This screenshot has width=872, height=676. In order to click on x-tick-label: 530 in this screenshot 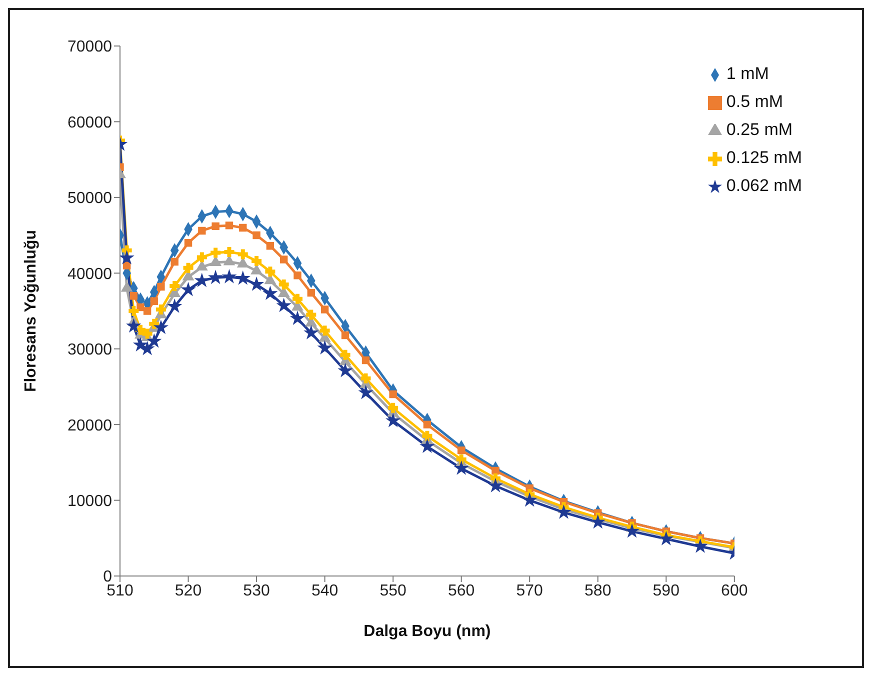, I will do `click(256, 591)`.